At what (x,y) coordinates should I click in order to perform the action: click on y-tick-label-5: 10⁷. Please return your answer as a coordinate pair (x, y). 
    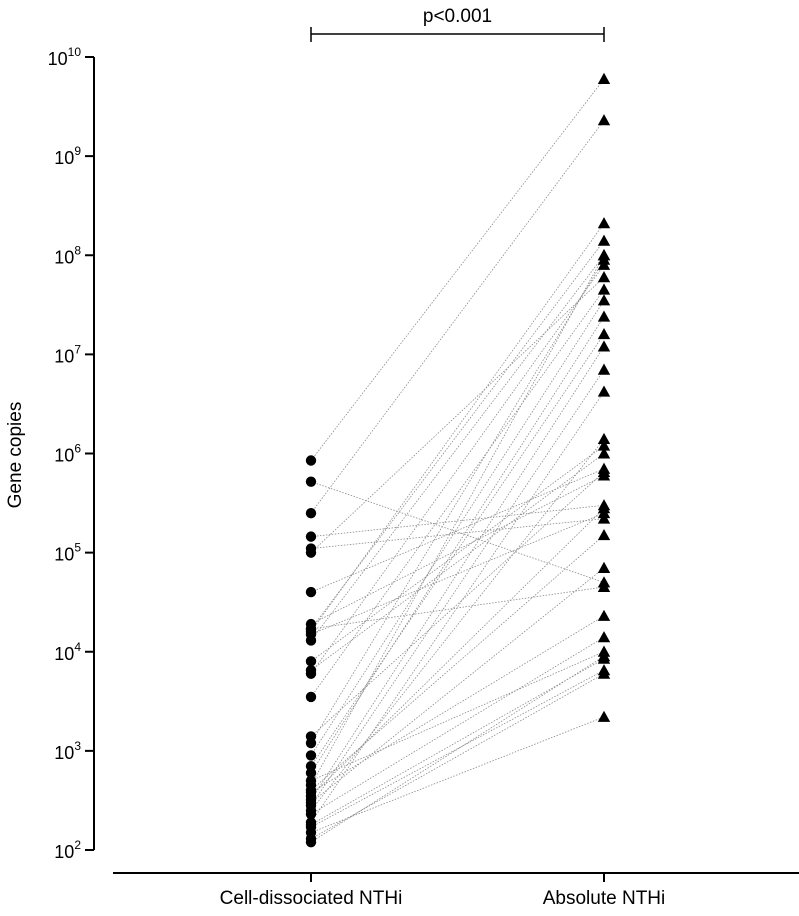
    Looking at the image, I should click on (67, 354).